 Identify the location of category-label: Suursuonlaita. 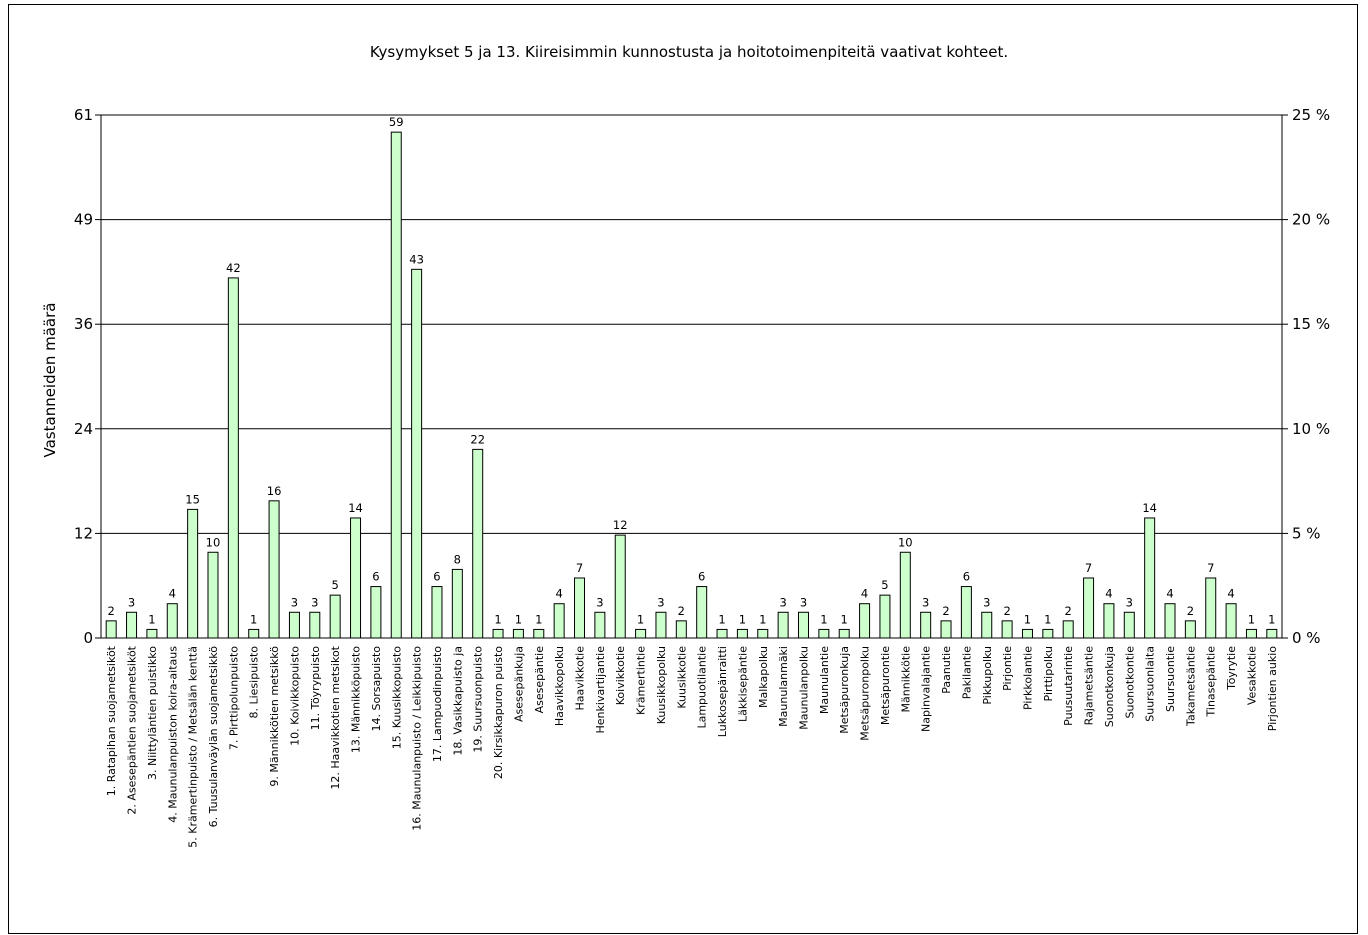
(1150, 684).